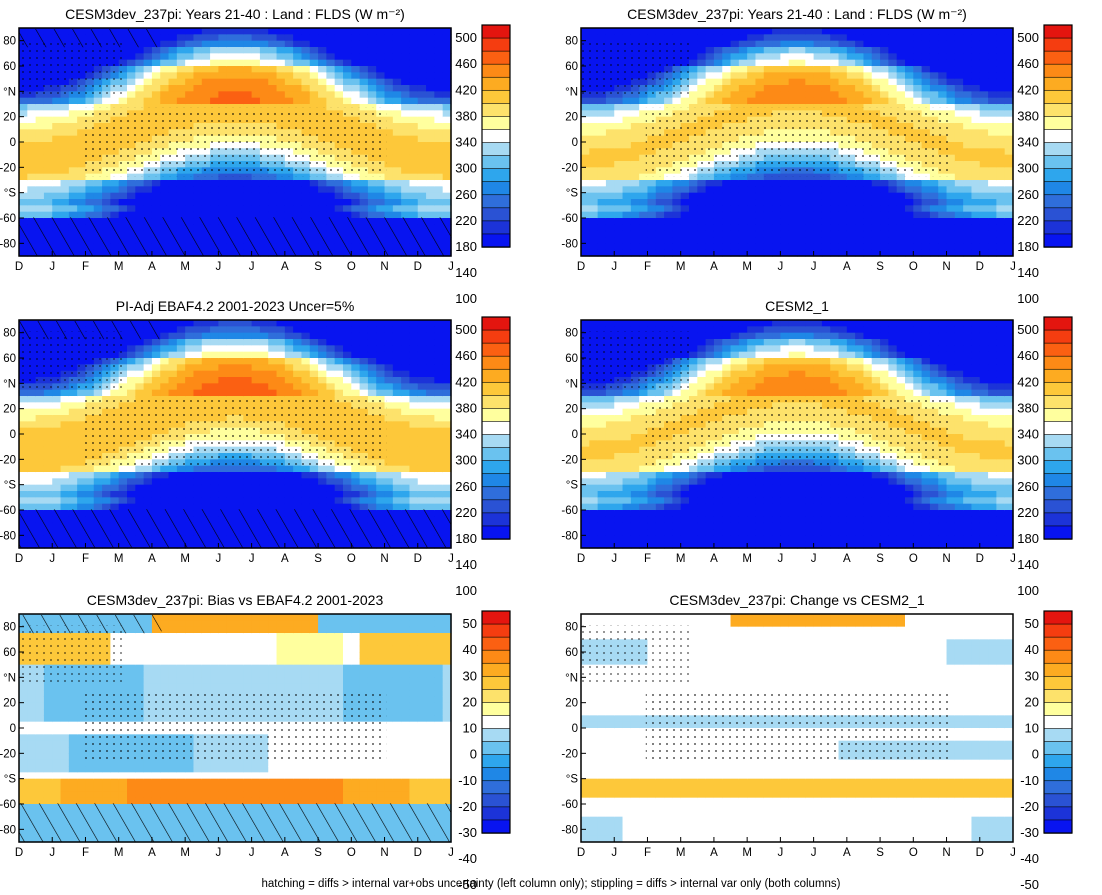 This screenshot has height=895, width=1102. Describe the element at coordinates (1058, 201) in the screenshot. I see `colorbar-swatch` at that location.